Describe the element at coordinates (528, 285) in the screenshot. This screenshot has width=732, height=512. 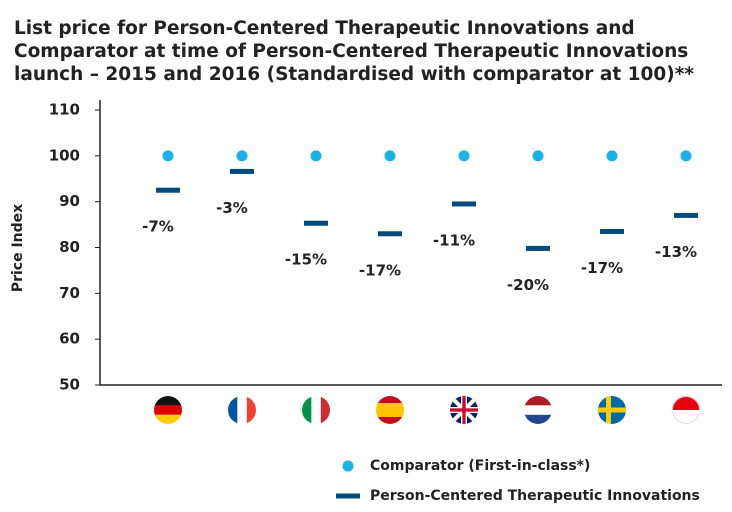
I see `data-label: -20%` at that location.